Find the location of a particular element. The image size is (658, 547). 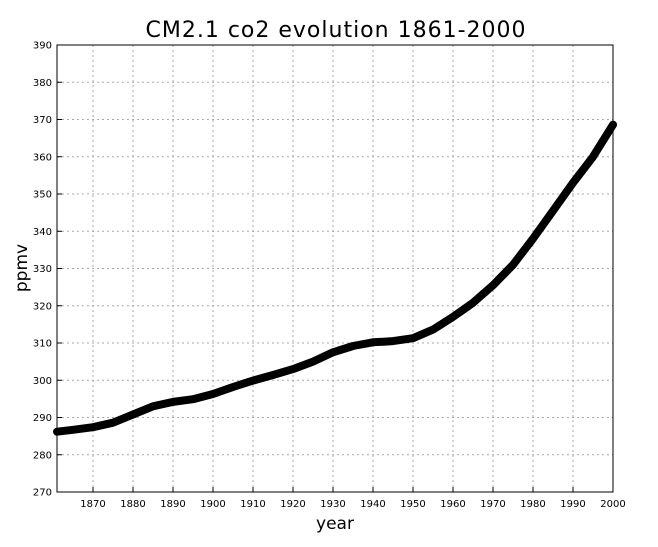

y-tick-label: 270 is located at coordinates (42, 493).